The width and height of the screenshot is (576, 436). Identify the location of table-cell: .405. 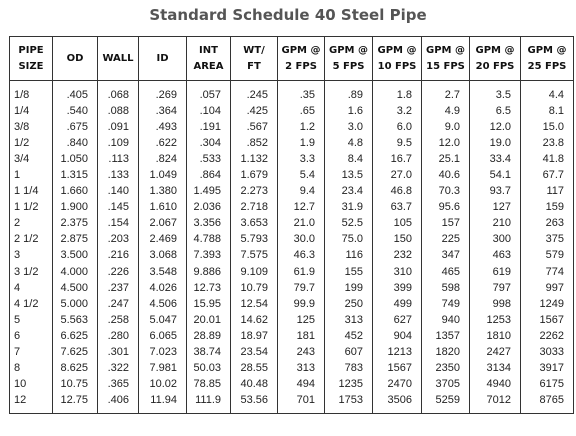
(75, 92).